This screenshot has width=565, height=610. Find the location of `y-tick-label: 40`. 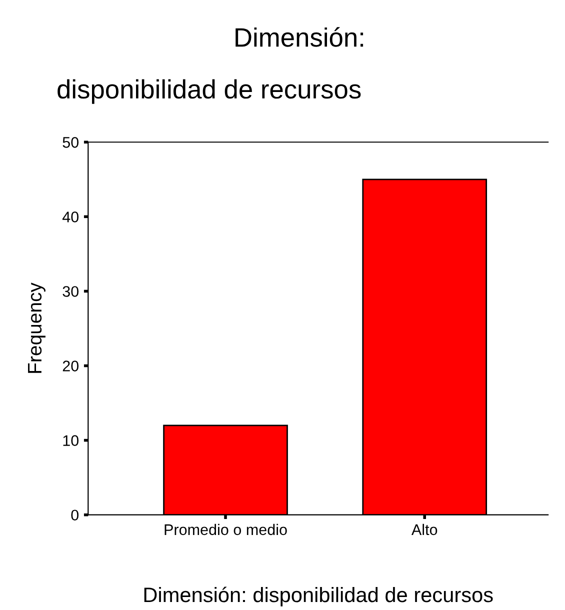

y-tick-label: 40 is located at coordinates (70, 217).